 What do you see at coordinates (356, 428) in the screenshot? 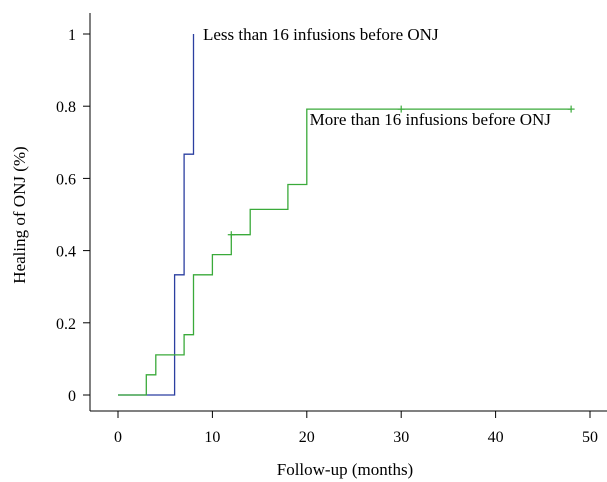
I see `x-ticks: 0 10 20 30 40 50` at bounding box center [356, 428].